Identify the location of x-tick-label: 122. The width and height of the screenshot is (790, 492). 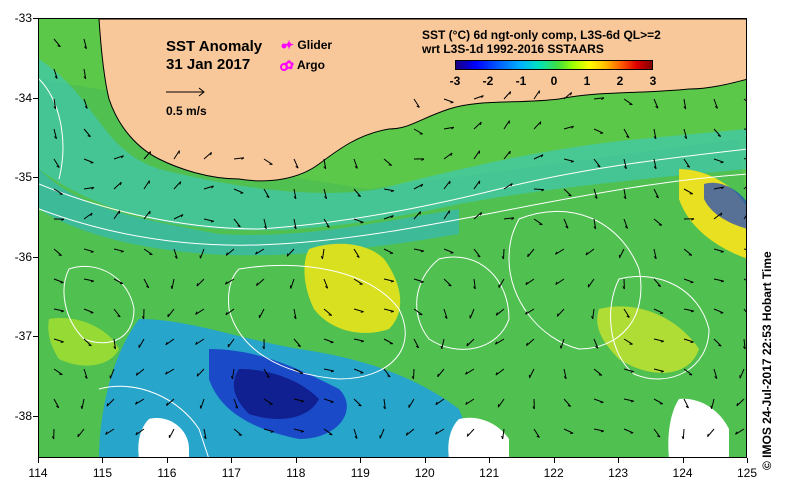
(553, 473).